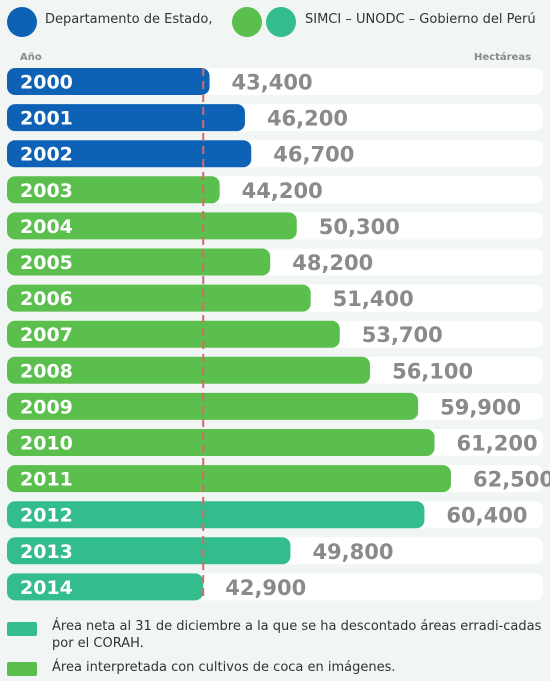 The height and width of the screenshot is (681, 550). Describe the element at coordinates (31, 57) in the screenshot. I see `year-axis-header: Año` at that location.